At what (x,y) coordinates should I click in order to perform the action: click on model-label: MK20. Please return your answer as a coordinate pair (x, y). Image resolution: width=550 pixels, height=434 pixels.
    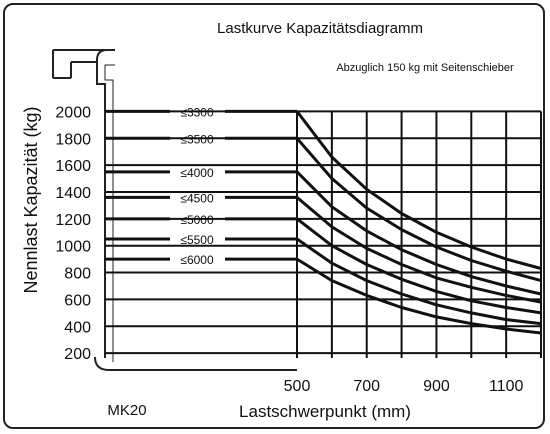
    Looking at the image, I should click on (126, 410).